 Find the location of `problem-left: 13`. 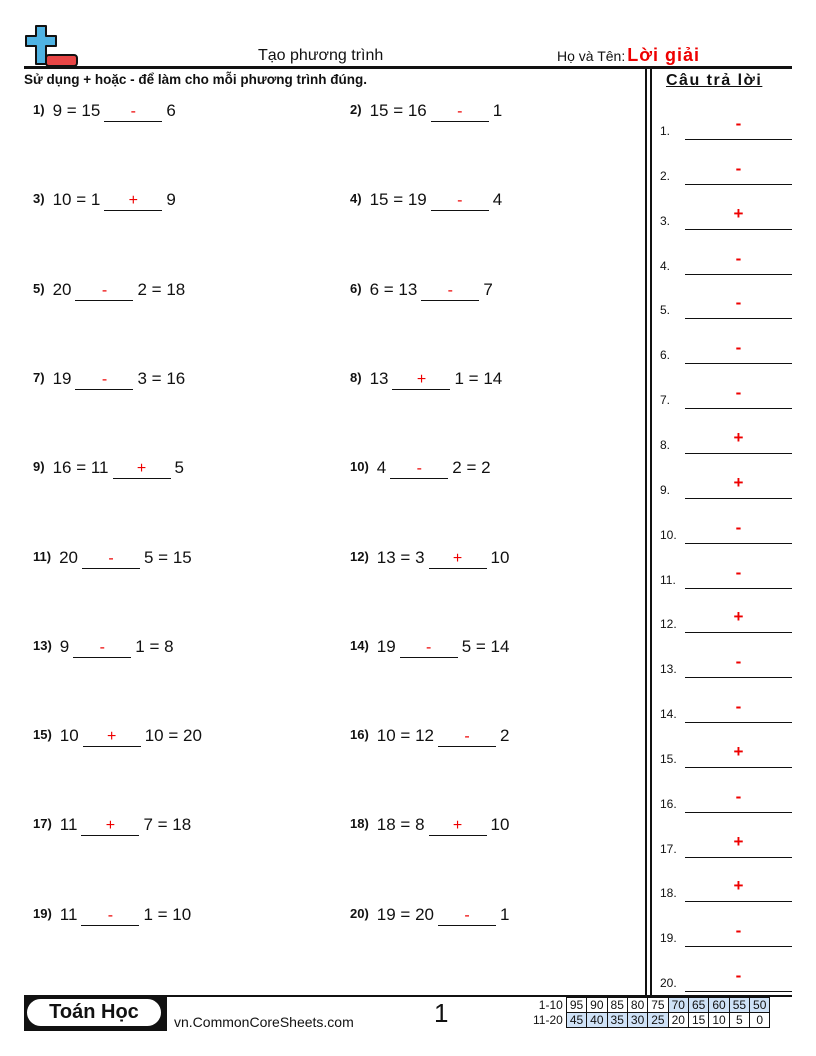

problem-left: 13 is located at coordinates (379, 378).